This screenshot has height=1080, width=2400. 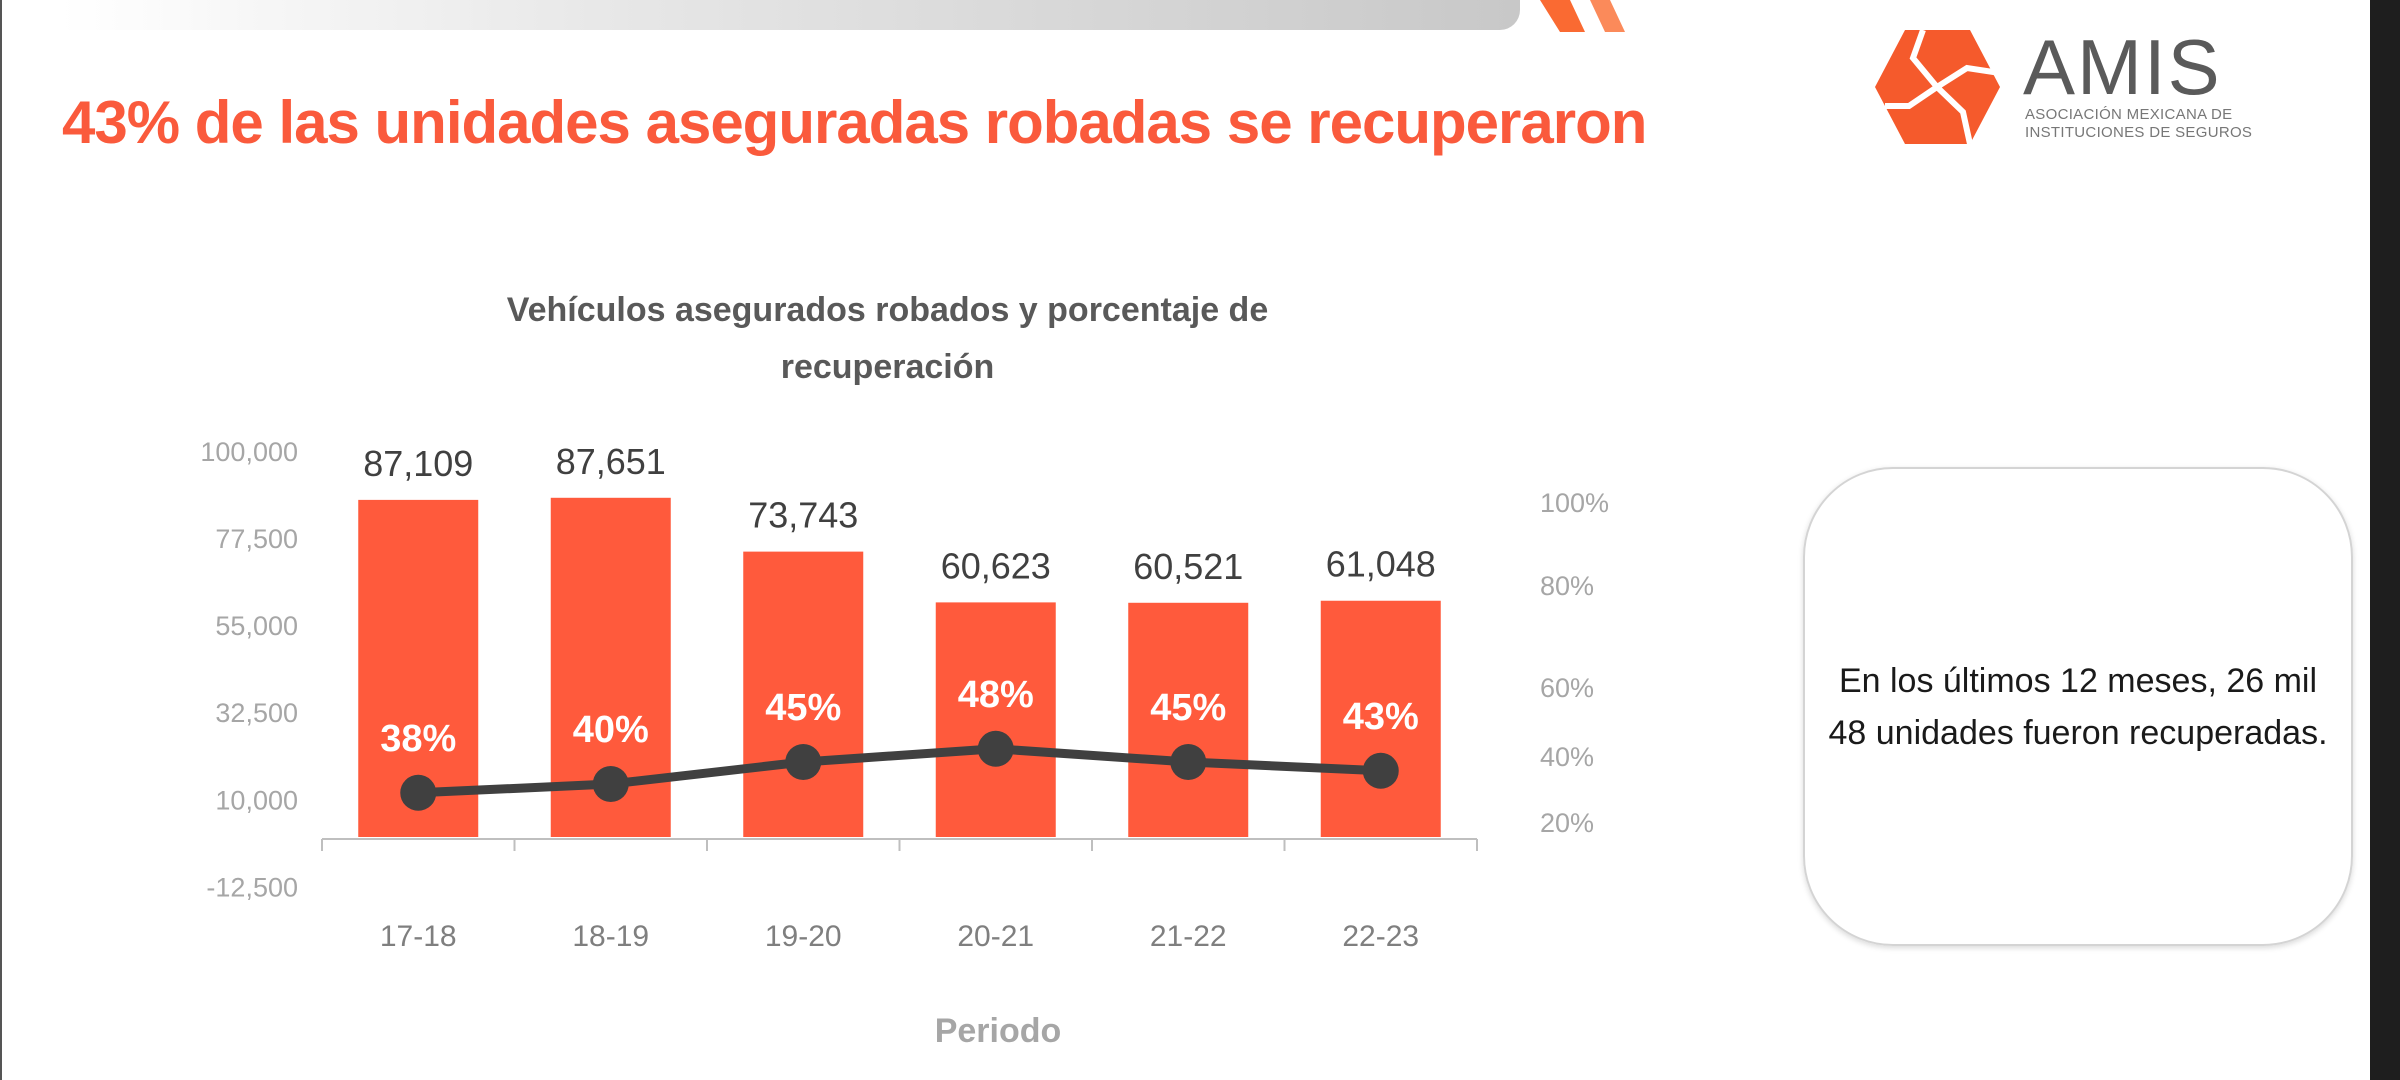 What do you see at coordinates (1380, 936) in the screenshot?
I see `x-axis-tick-label: 22-23` at bounding box center [1380, 936].